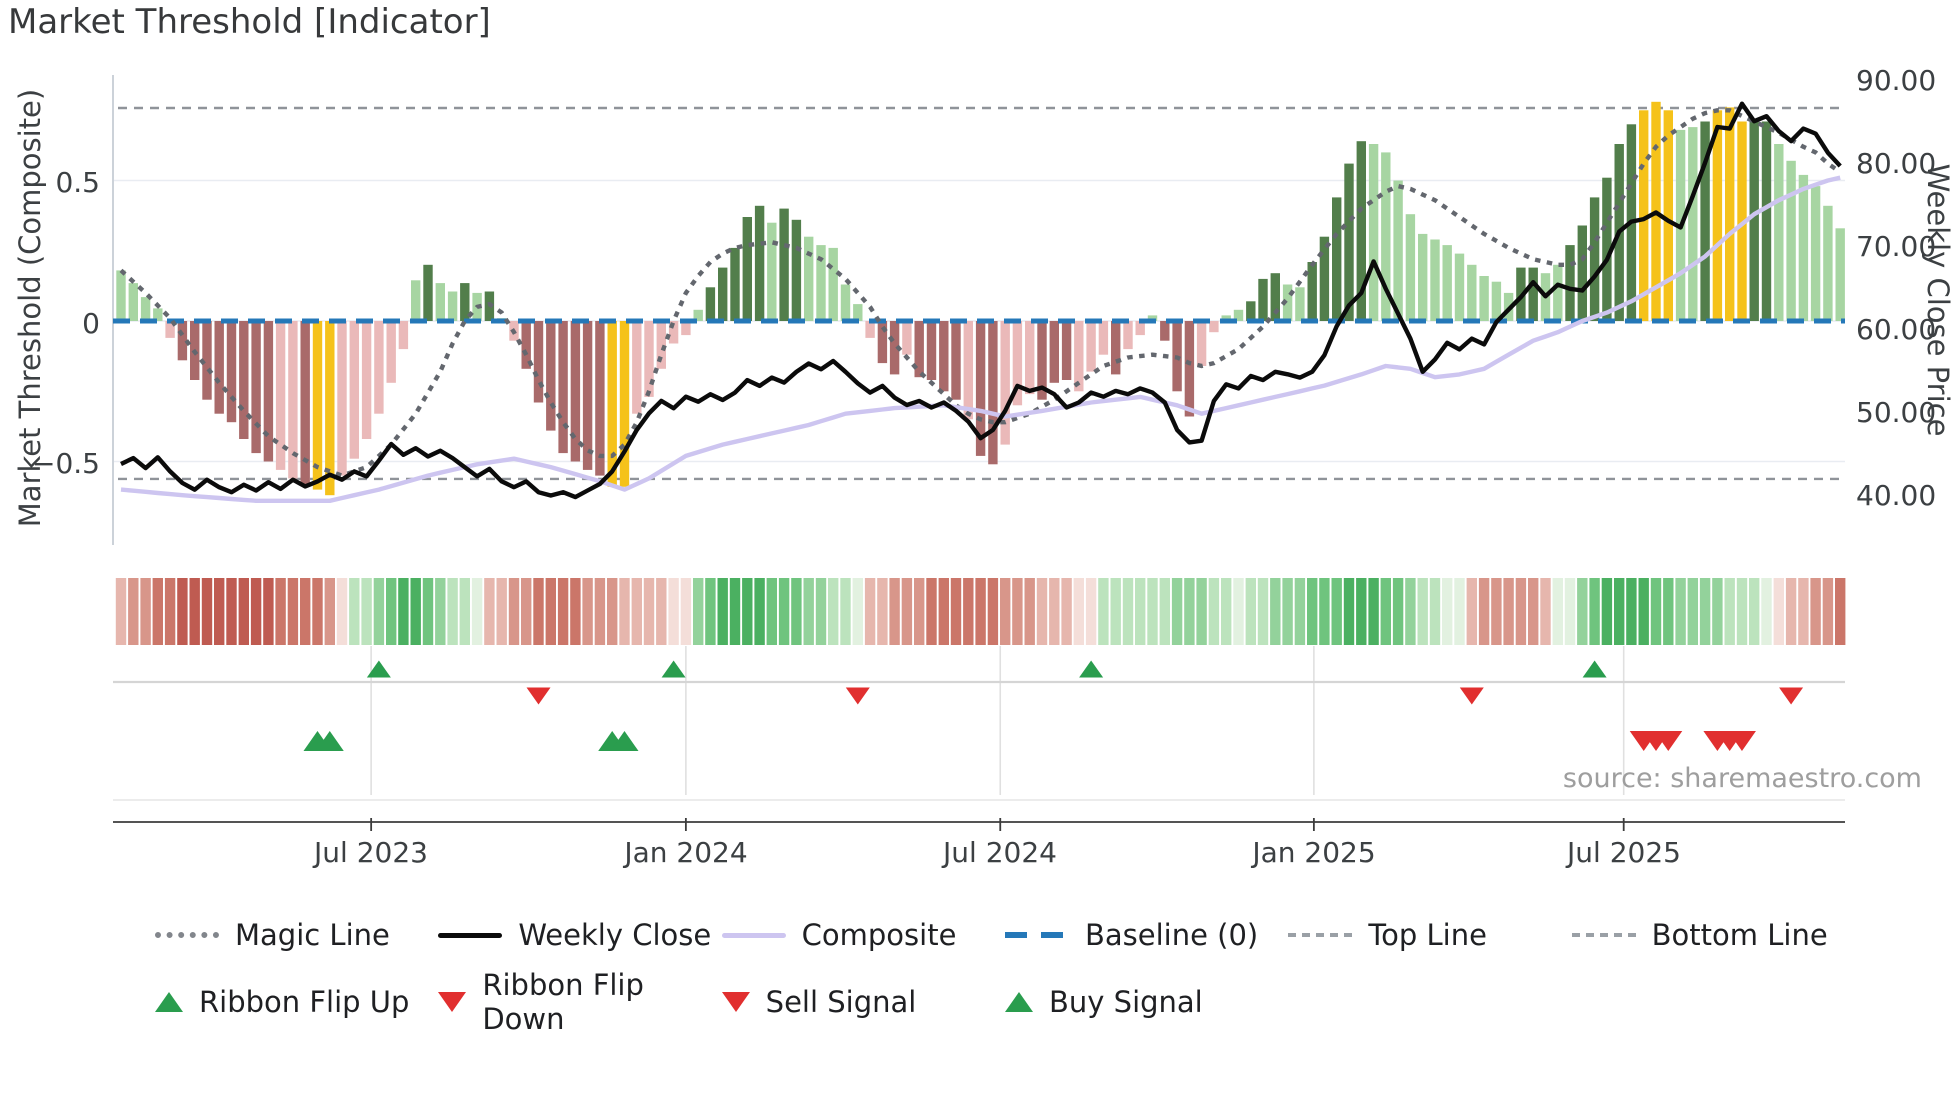  I want to click on x-tick-jan-2024: Jan 2024, so click(686, 852).